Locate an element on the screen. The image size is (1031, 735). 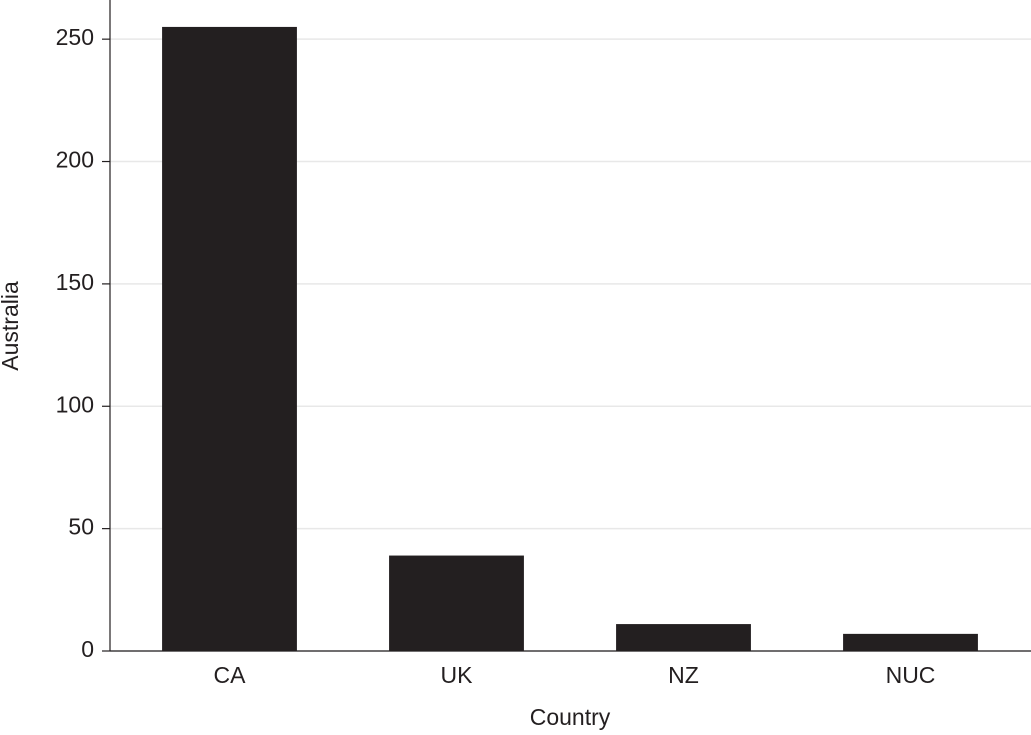
x-tick-label: CA is located at coordinates (230, 675).